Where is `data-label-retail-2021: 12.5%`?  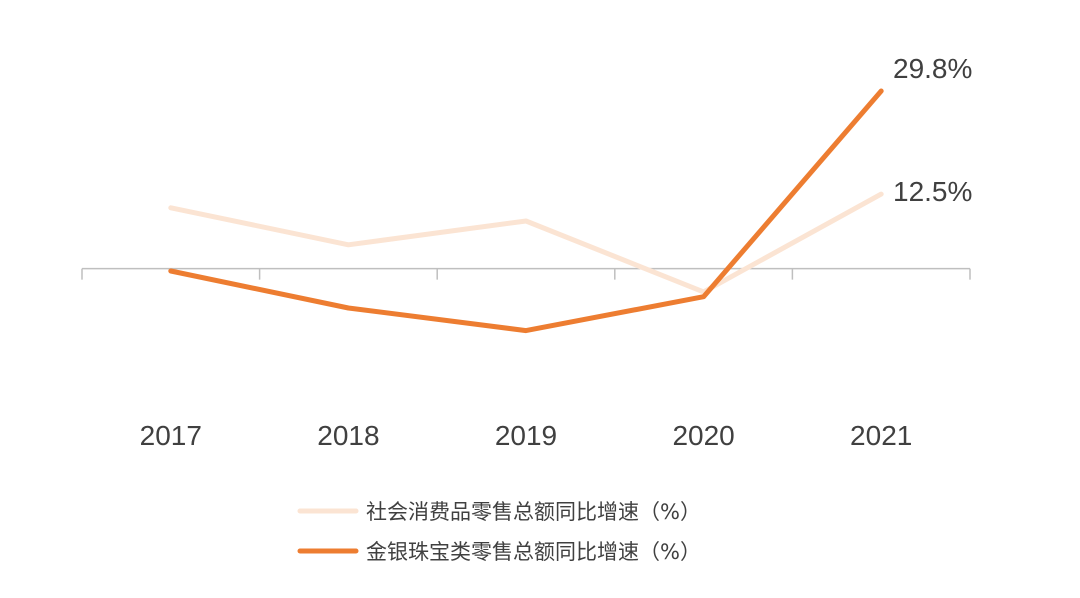
data-label-retail-2021: 12.5% is located at coordinates (932, 191).